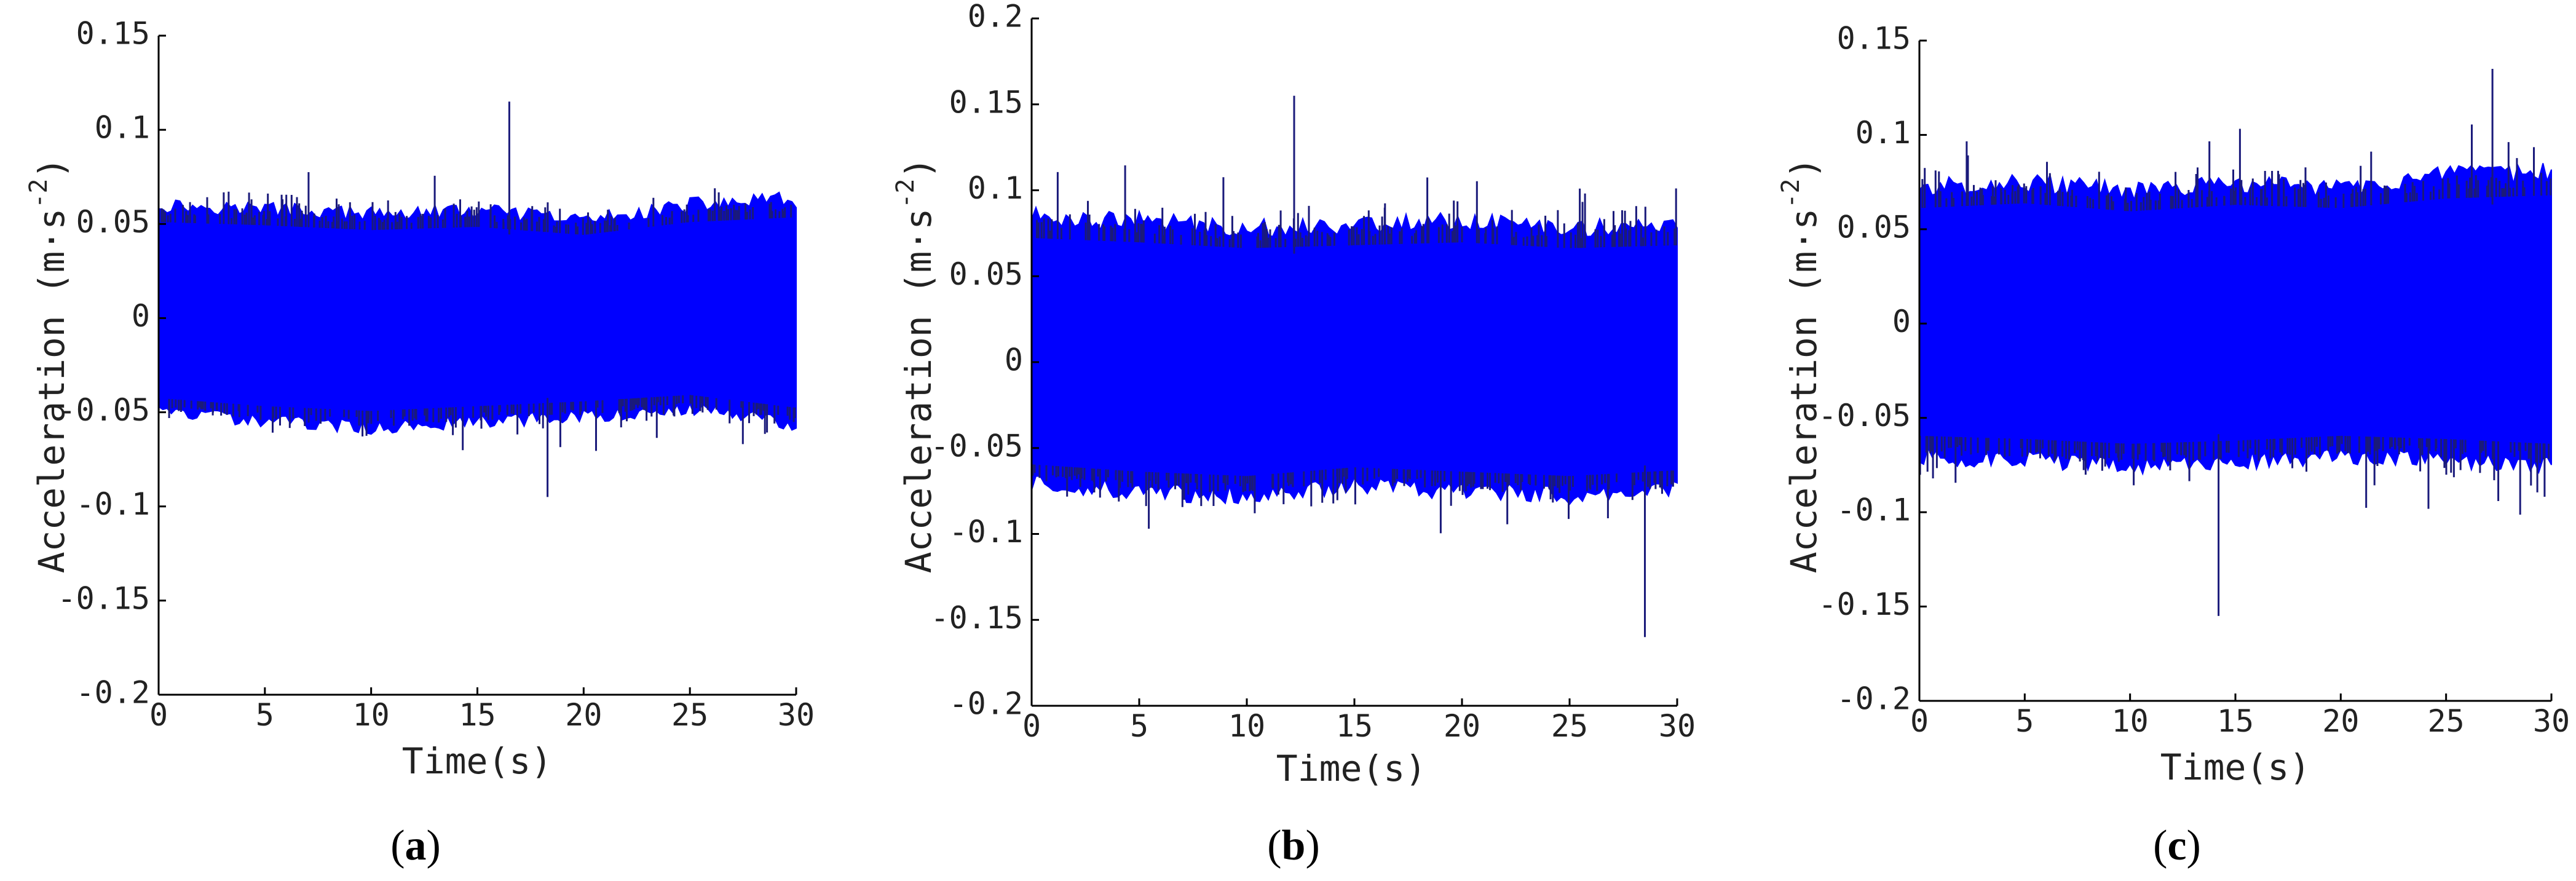  Describe the element at coordinates (1864, 369) in the screenshot. I see `y-tick-labels-c: 0.15 0.1 0.05 0 -0.05 -0.1 -0.15 -0.2` at that location.